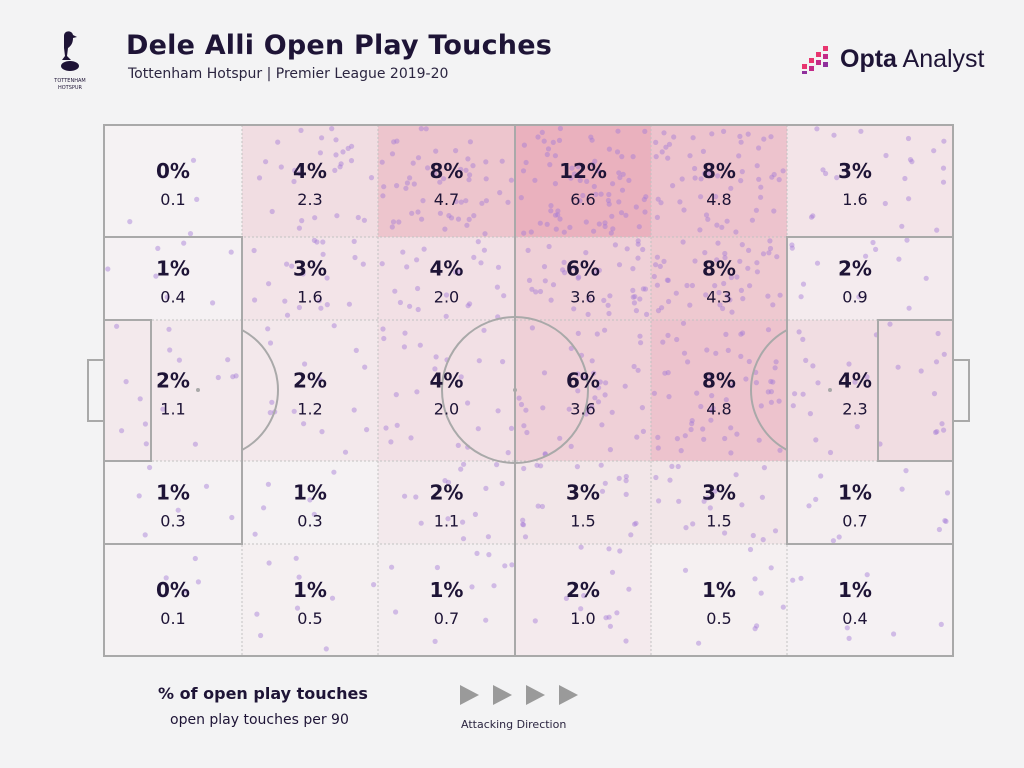  What do you see at coordinates (514, 724) in the screenshot?
I see `attacking-direction-label: Attacking Direction` at bounding box center [514, 724].